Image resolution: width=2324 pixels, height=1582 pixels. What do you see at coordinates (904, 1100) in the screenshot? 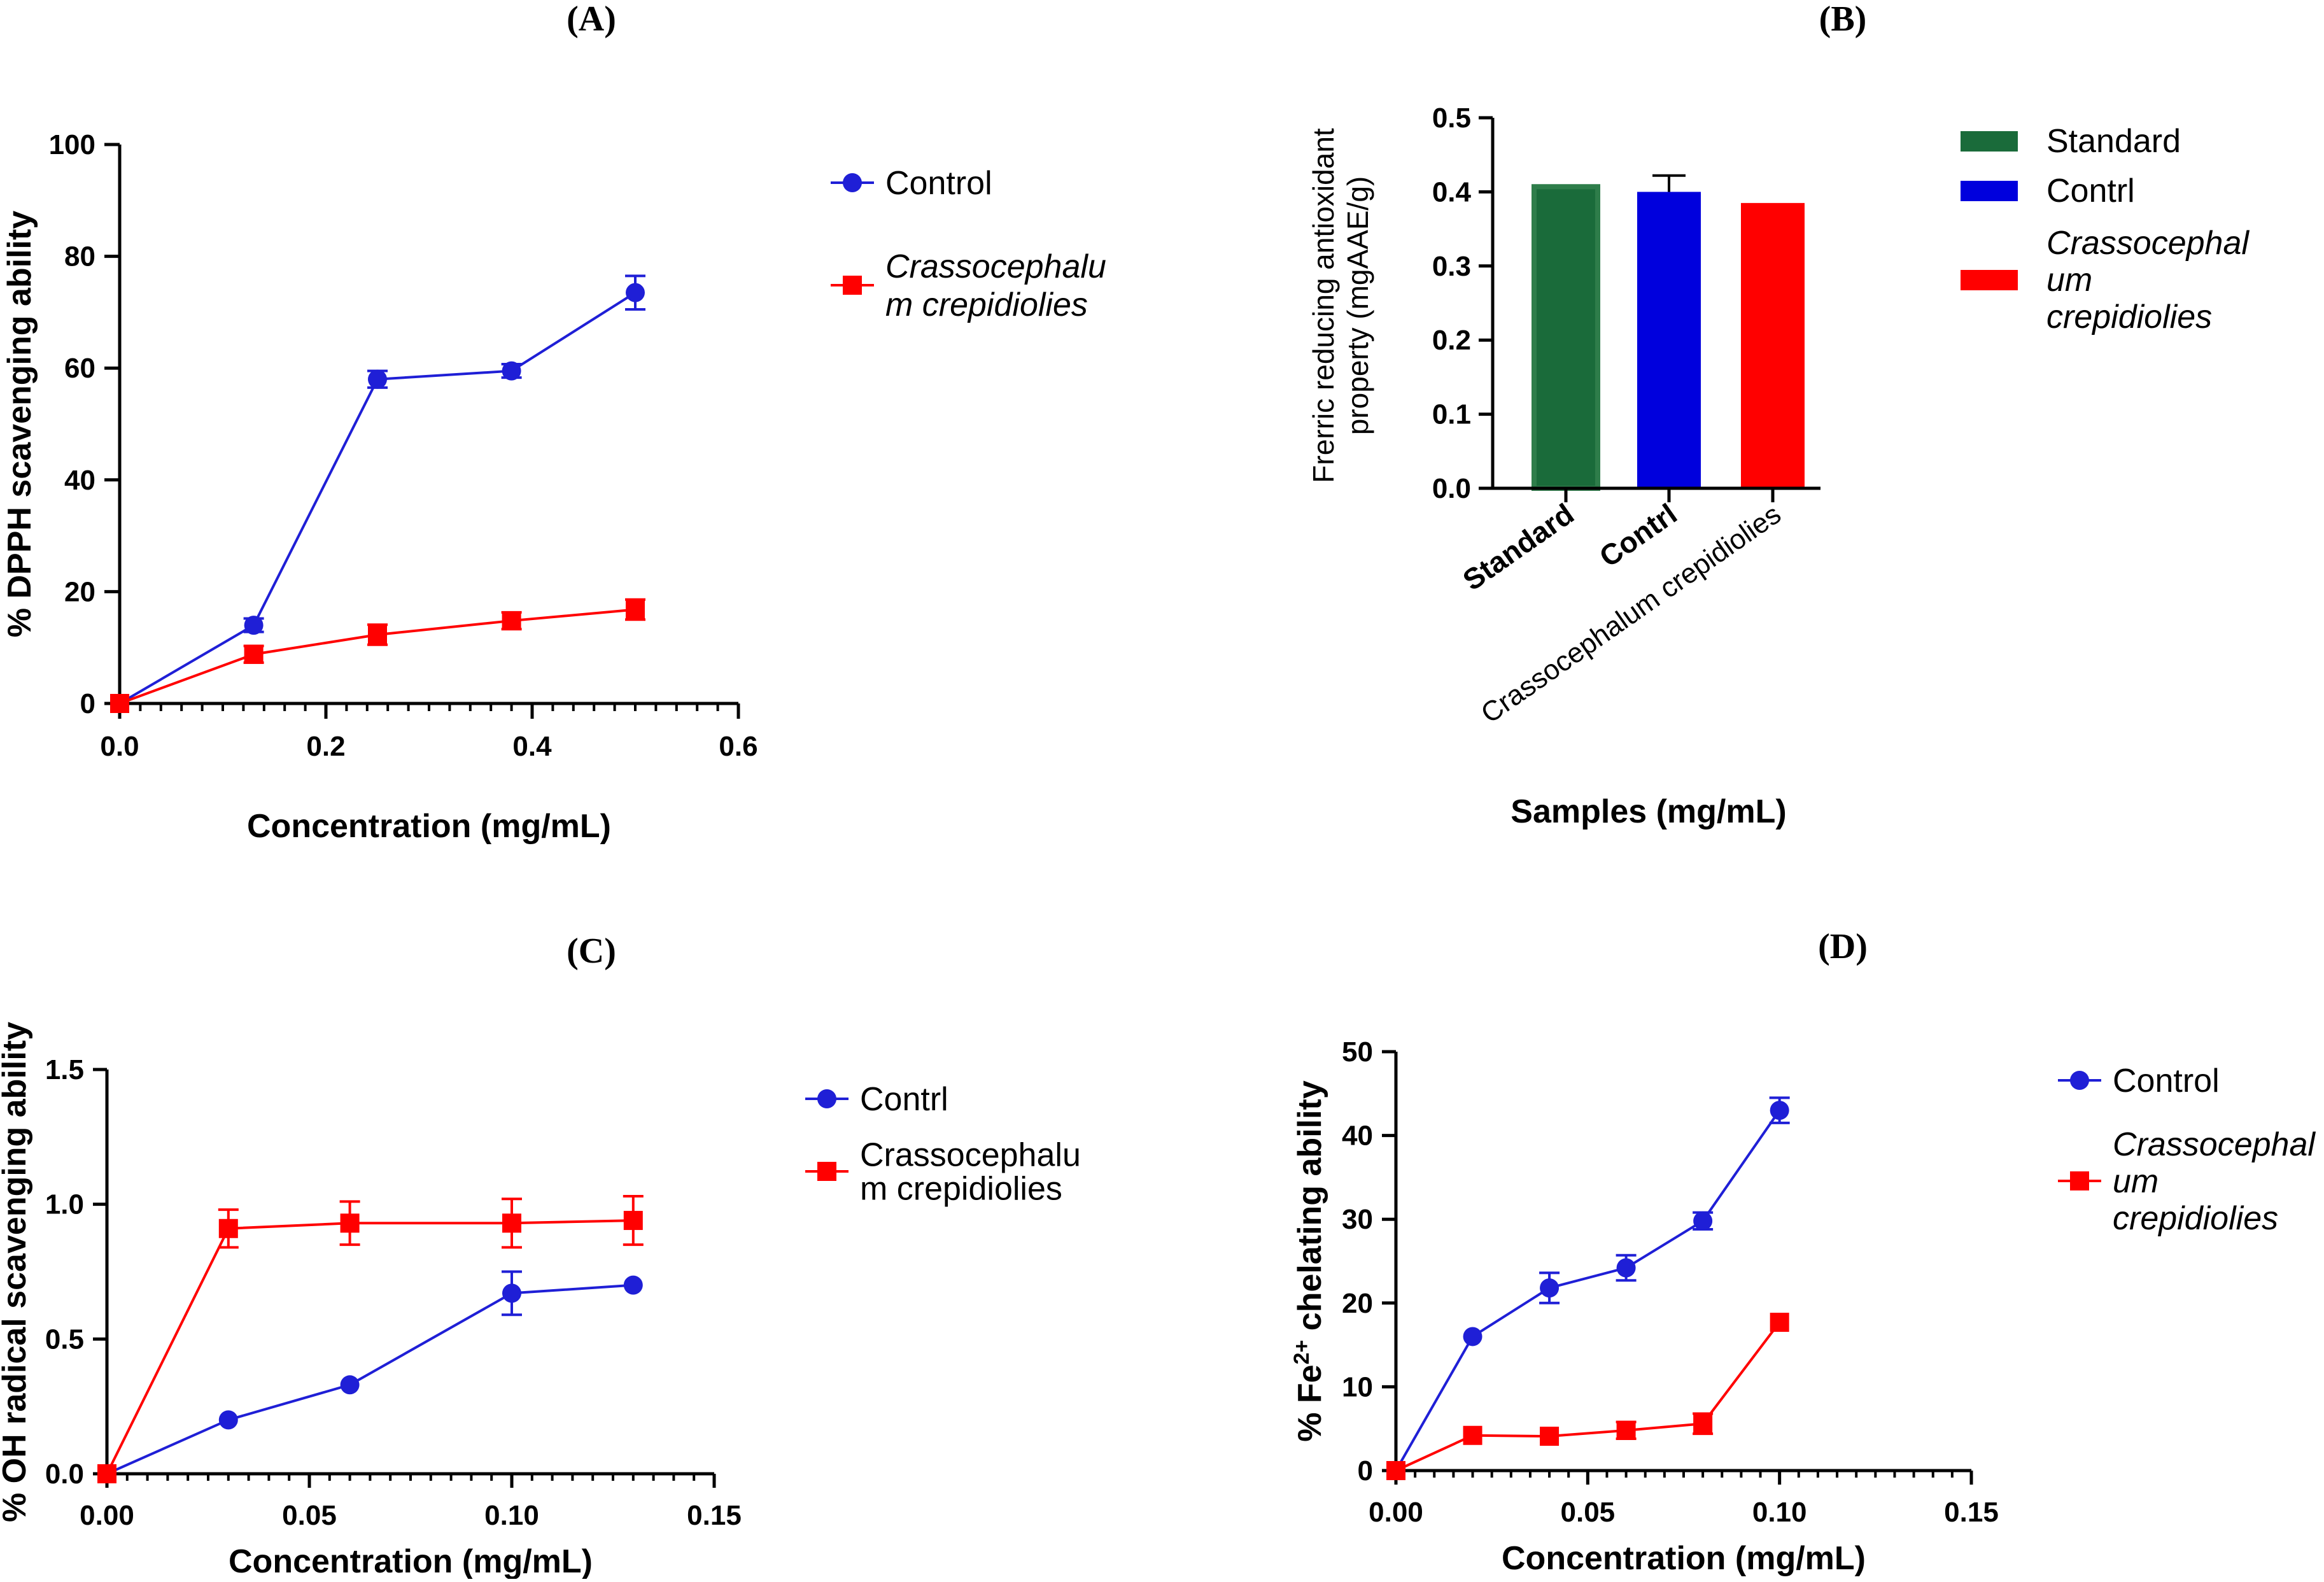
I see `legend-label: Contrl` at bounding box center [904, 1100].